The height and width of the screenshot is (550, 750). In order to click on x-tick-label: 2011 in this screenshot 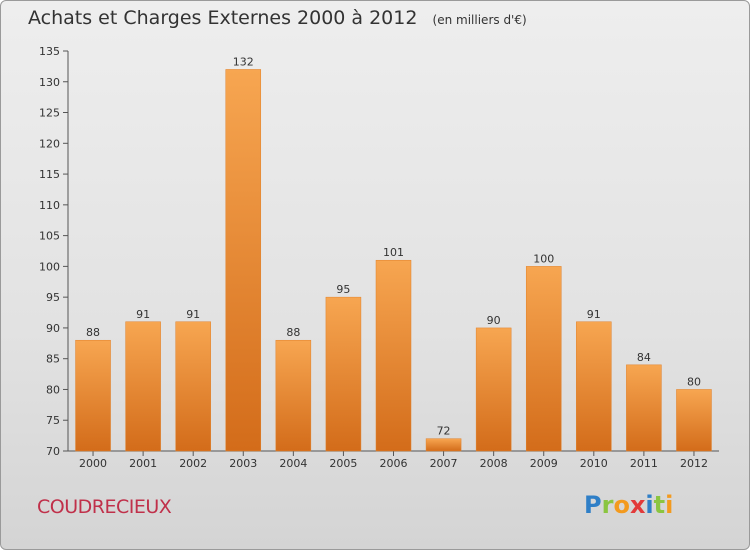, I will do `click(644, 463)`.